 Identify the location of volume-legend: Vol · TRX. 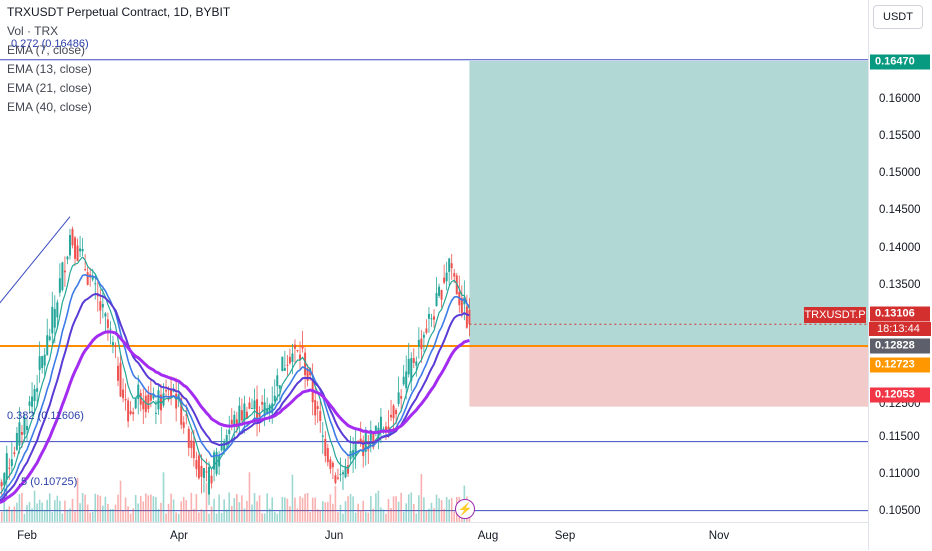
(32, 31).